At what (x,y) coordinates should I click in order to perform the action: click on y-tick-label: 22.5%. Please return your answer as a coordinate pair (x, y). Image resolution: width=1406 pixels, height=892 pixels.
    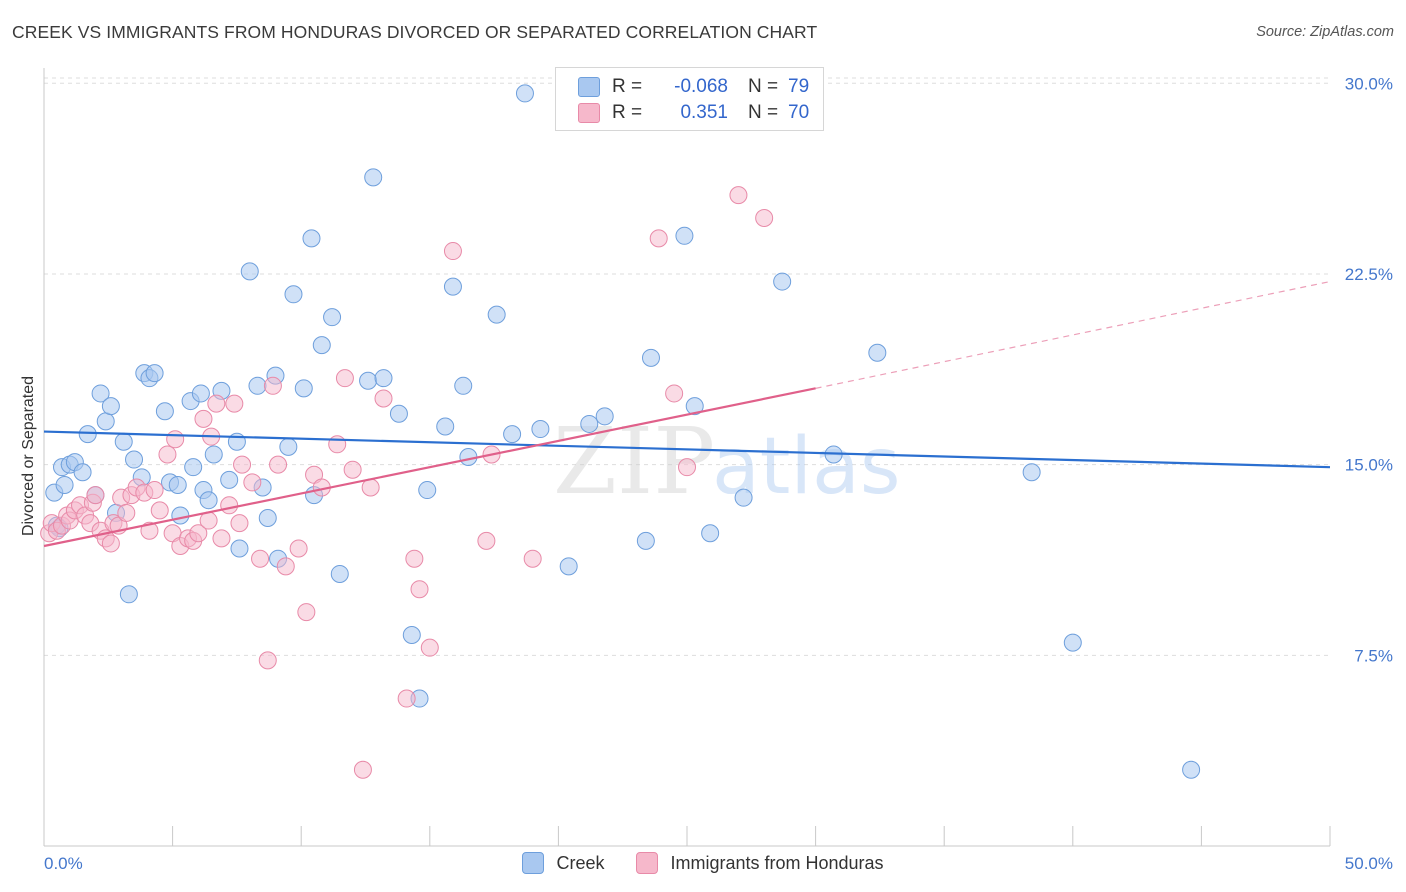
    Looking at the image, I should click on (1369, 274).